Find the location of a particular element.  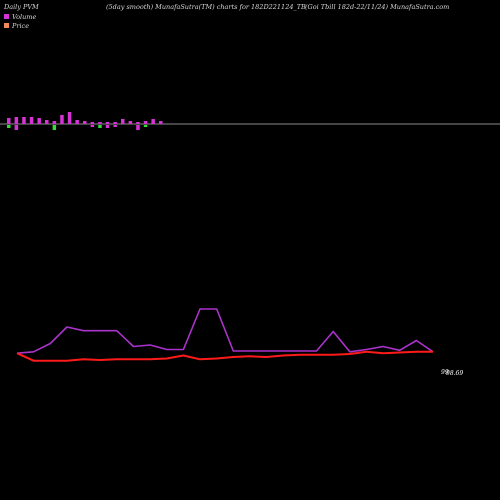

volume-bars is located at coordinates (85, 121).